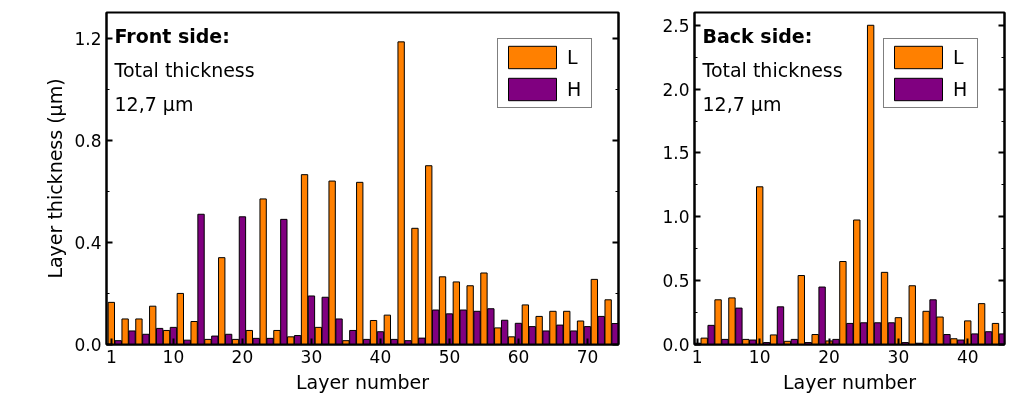 This screenshot has width=1011, height=403. Describe the element at coordinates (449, 356) in the screenshot. I see `x-tick-label: 50` at that location.